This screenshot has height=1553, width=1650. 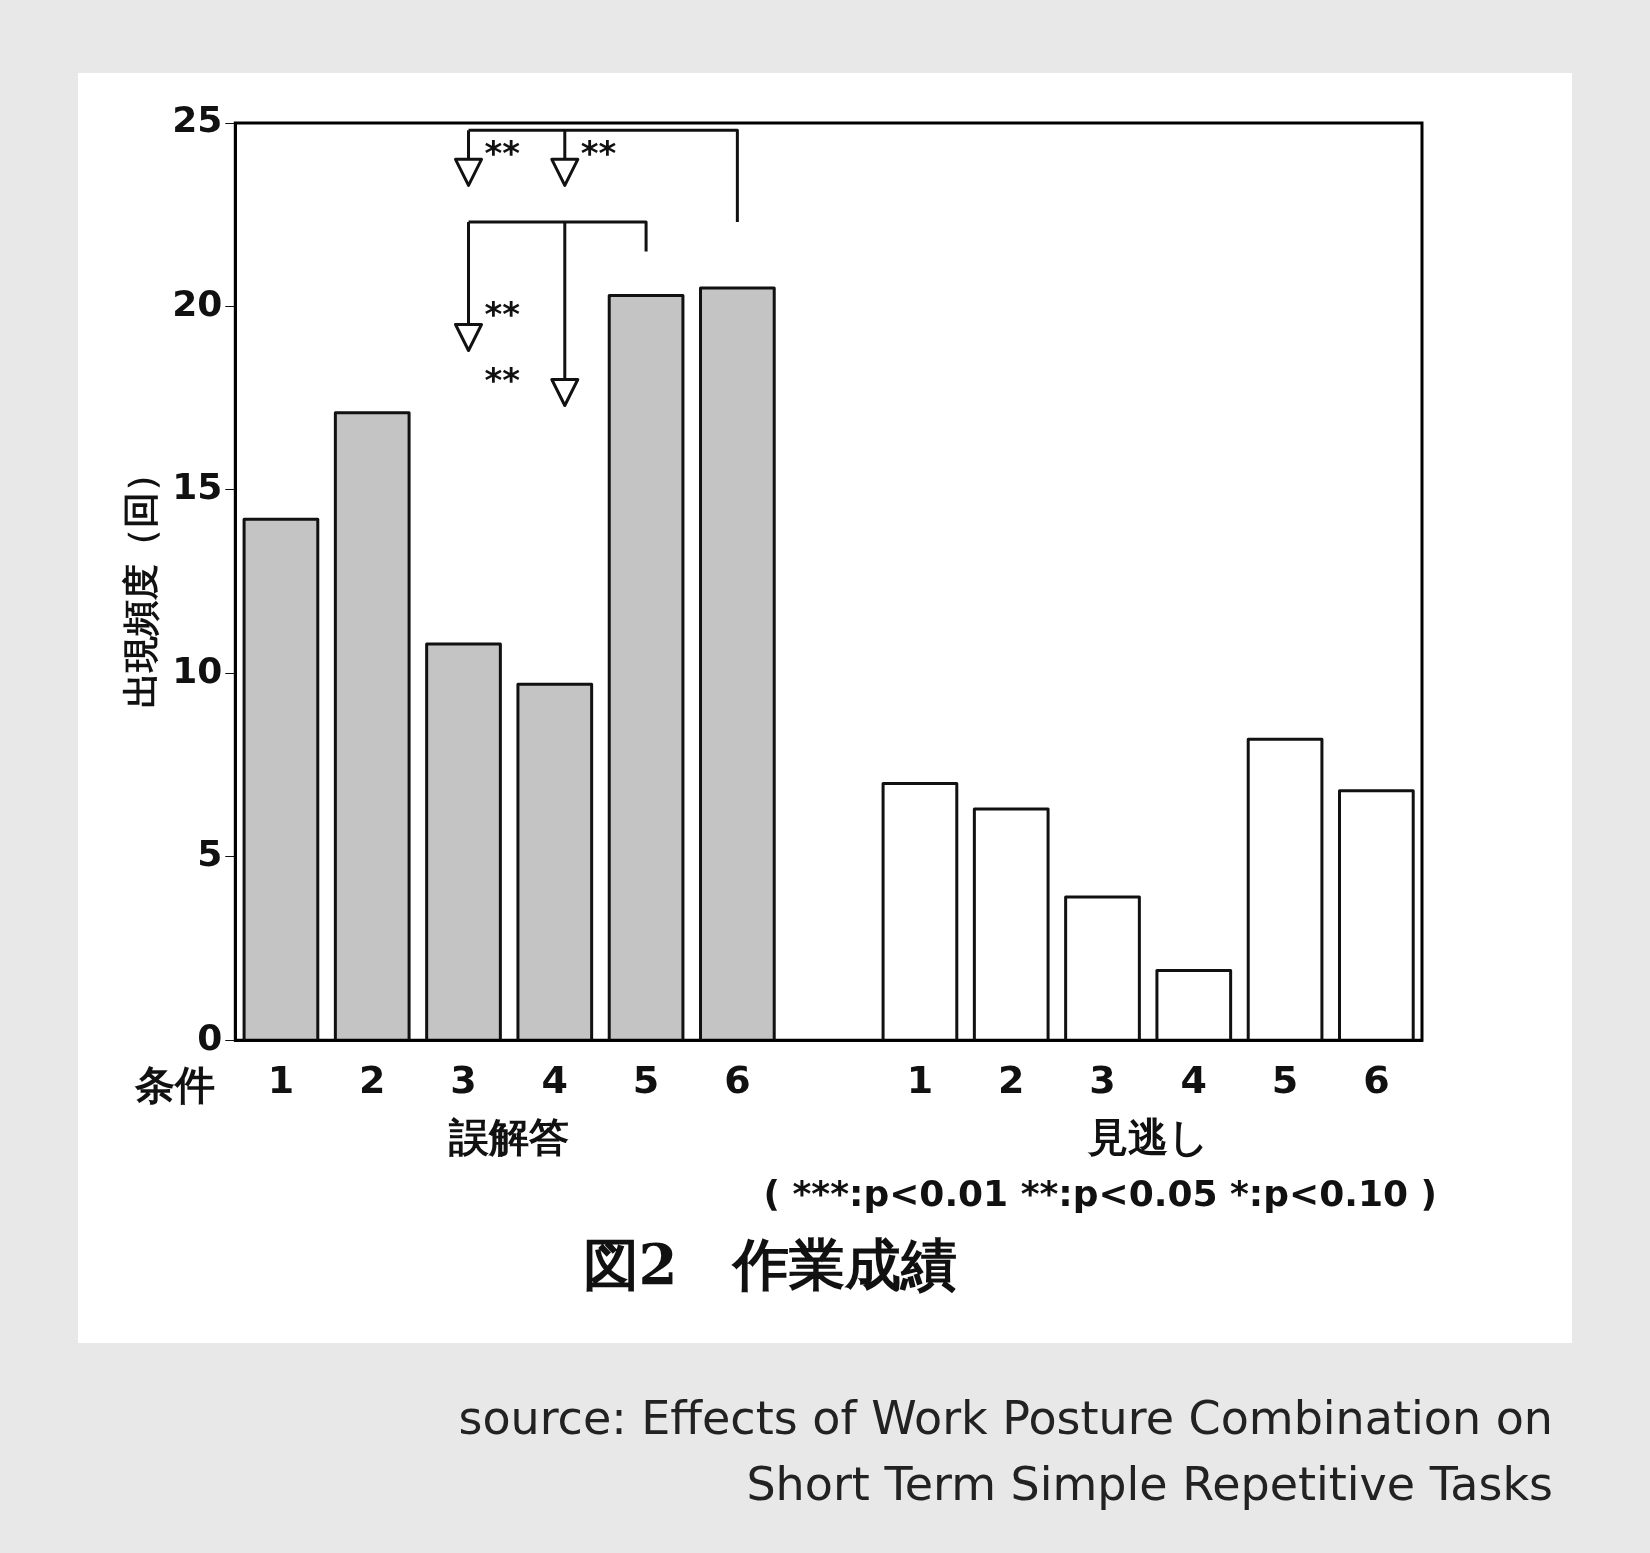 I want to click on y-tick-label: 15, so click(x=197, y=487).